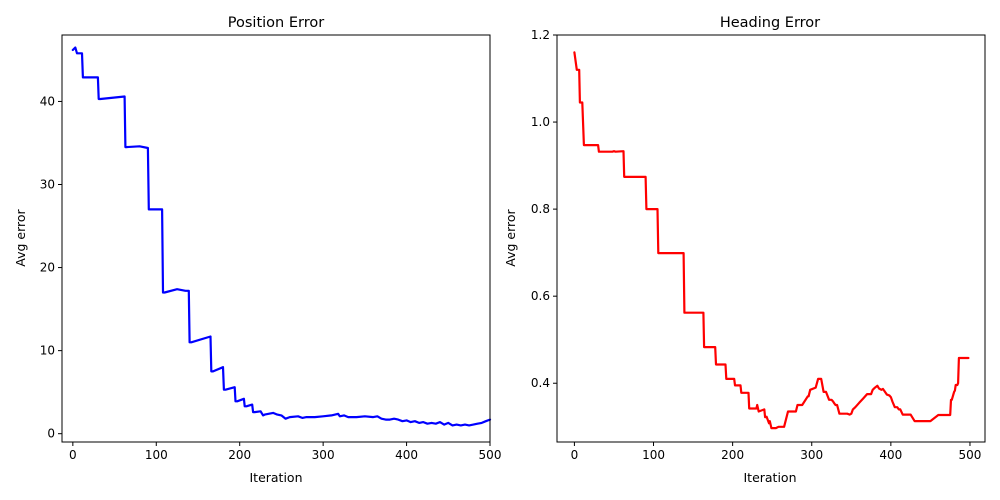 Image resolution: width=1000 pixels, height=500 pixels. I want to click on chart-title: Position Error, so click(276, 23).